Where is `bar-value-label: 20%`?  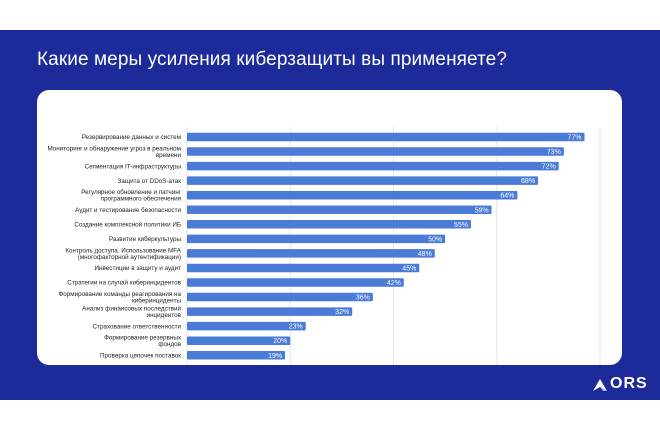
bar-value-label: 20% is located at coordinates (280, 341).